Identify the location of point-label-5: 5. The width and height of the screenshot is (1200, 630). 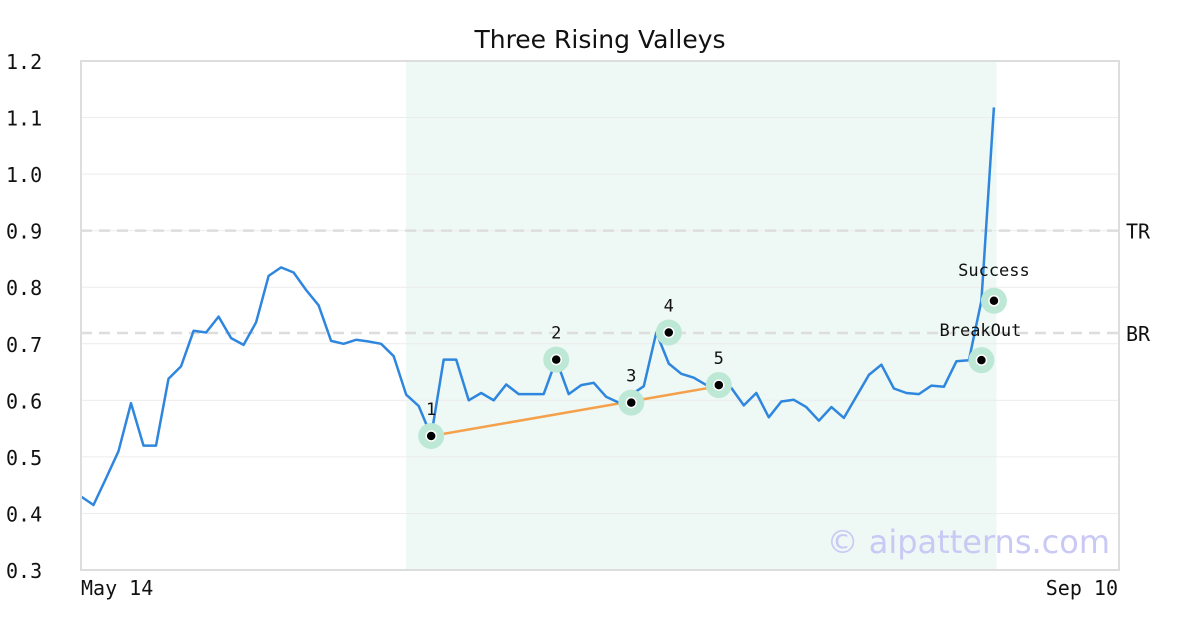
(719, 359).